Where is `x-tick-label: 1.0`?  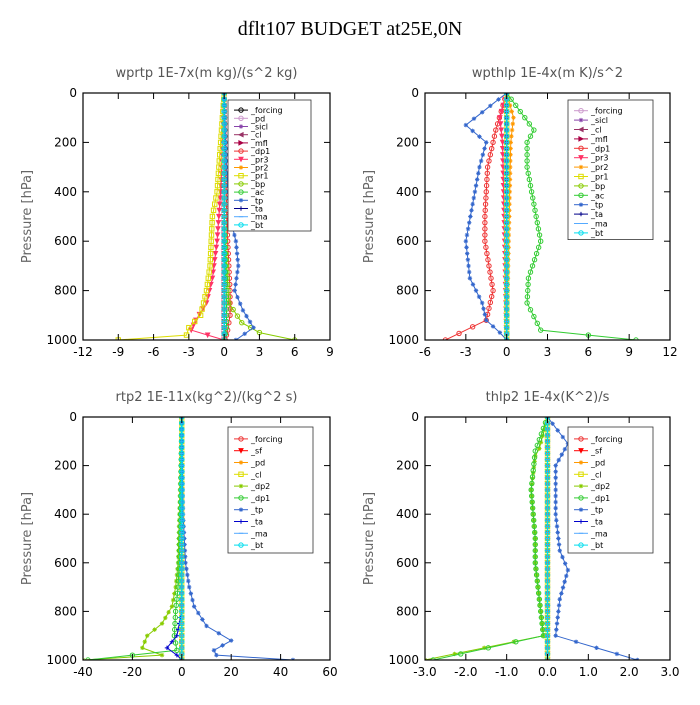 x-tick-label: 1.0 is located at coordinates (588, 672).